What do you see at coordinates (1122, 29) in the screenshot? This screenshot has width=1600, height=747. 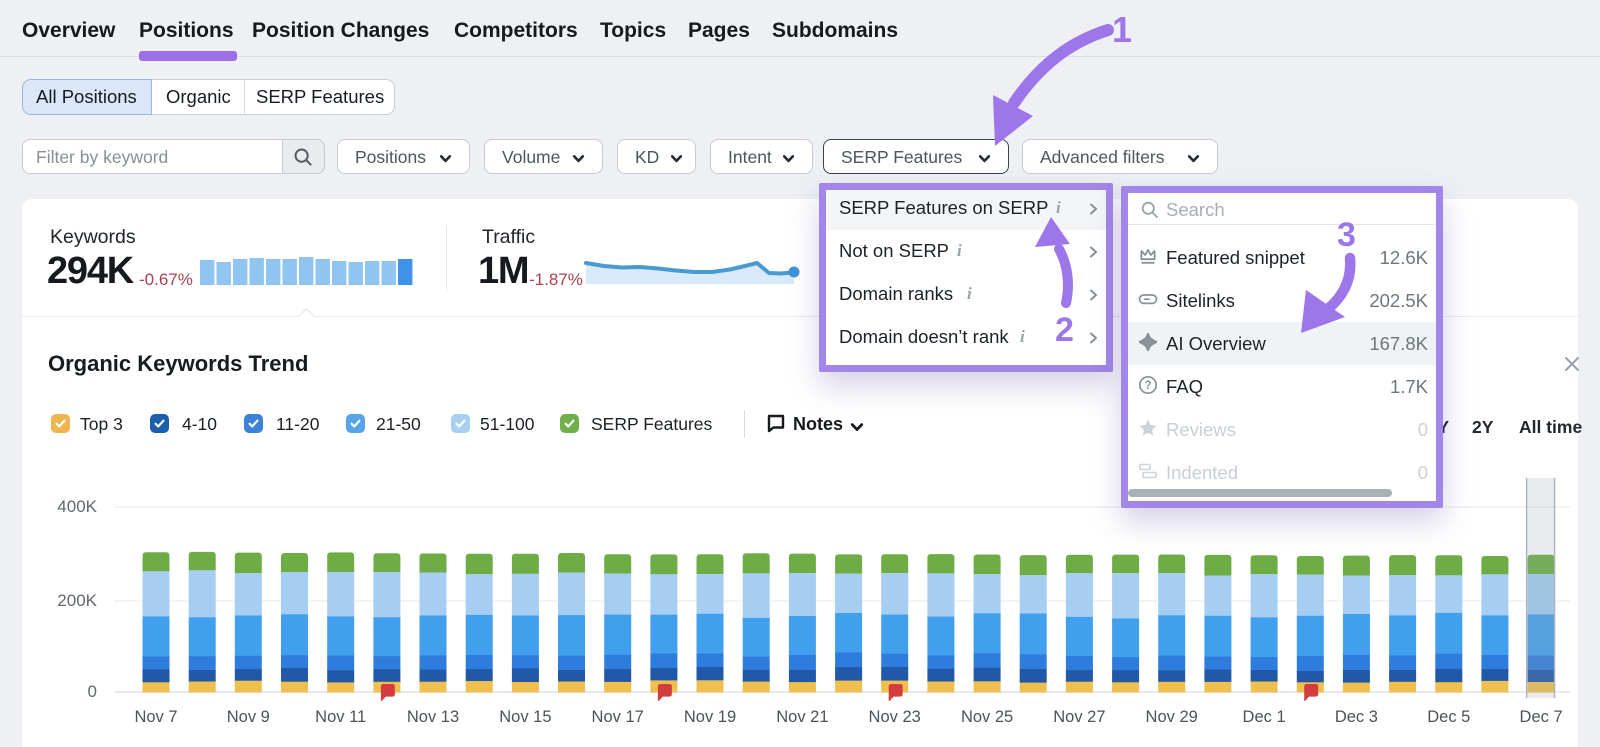 I see `svg-text: 1` at bounding box center [1122, 29].